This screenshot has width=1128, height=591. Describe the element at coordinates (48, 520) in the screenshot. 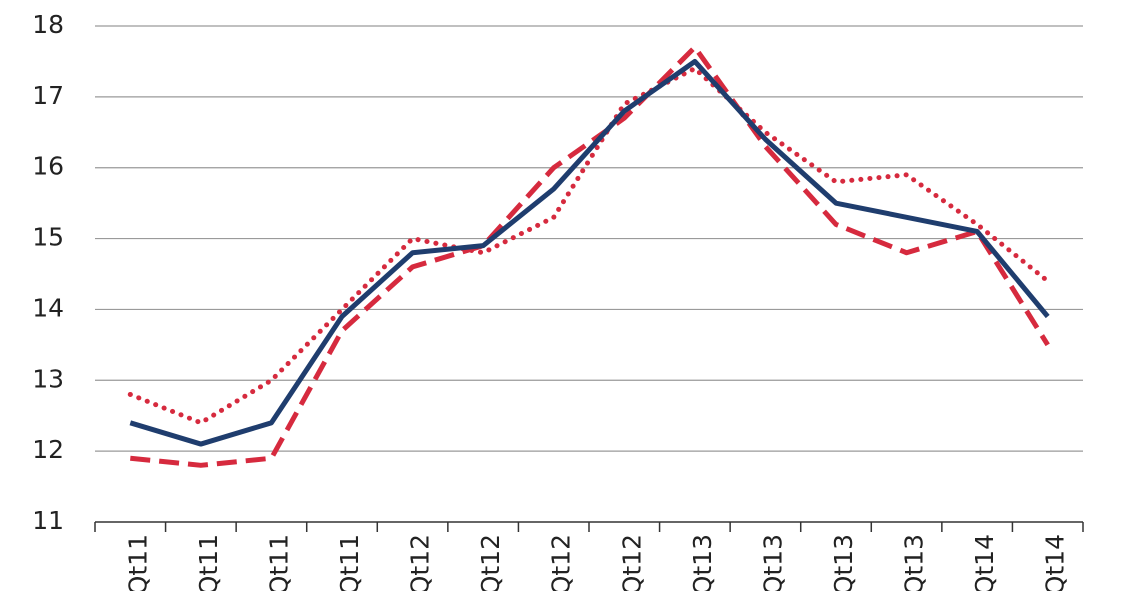

I see `y-tick-label: 11` at that location.